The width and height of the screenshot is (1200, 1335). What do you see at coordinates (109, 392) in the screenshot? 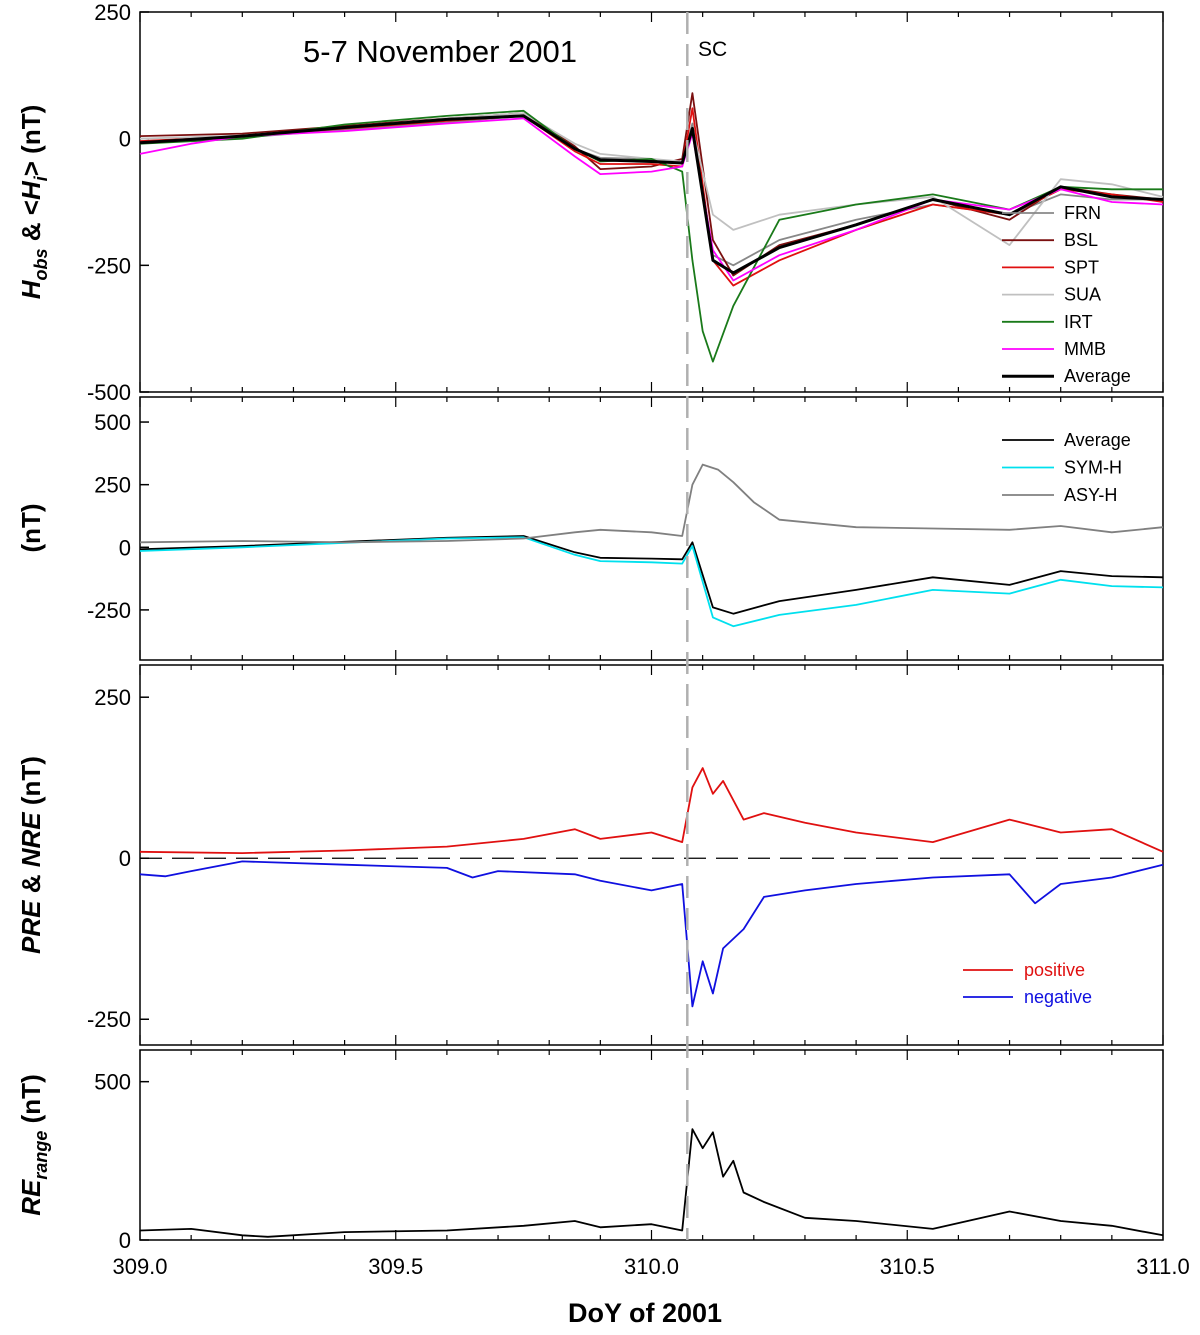
I see `y-tick-label: -500` at bounding box center [109, 392].